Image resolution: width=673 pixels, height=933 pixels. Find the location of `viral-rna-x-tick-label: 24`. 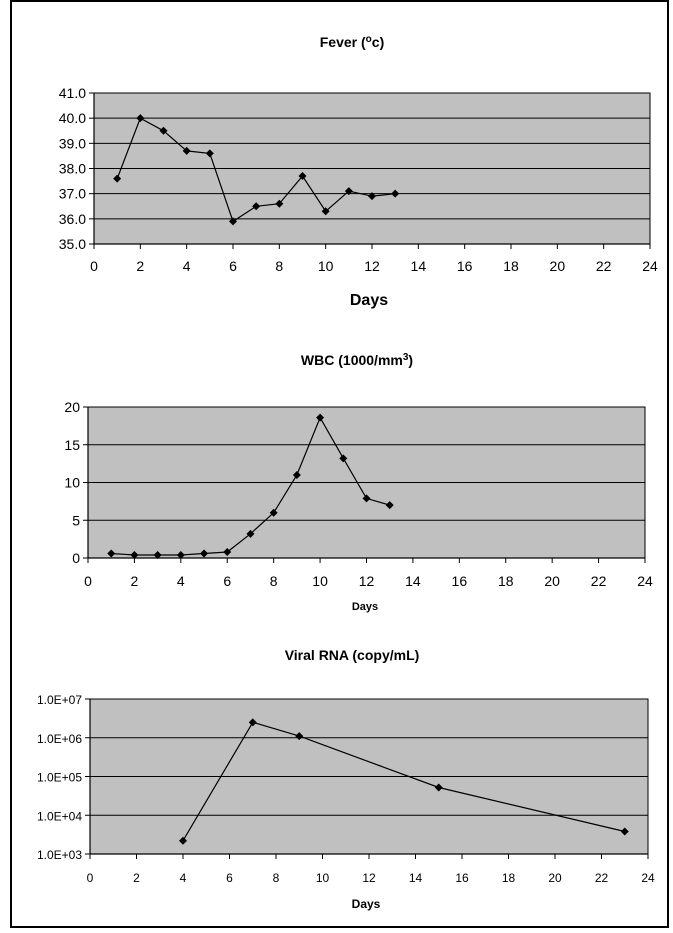

viral-rna-x-tick-label: 24 is located at coordinates (648, 878).